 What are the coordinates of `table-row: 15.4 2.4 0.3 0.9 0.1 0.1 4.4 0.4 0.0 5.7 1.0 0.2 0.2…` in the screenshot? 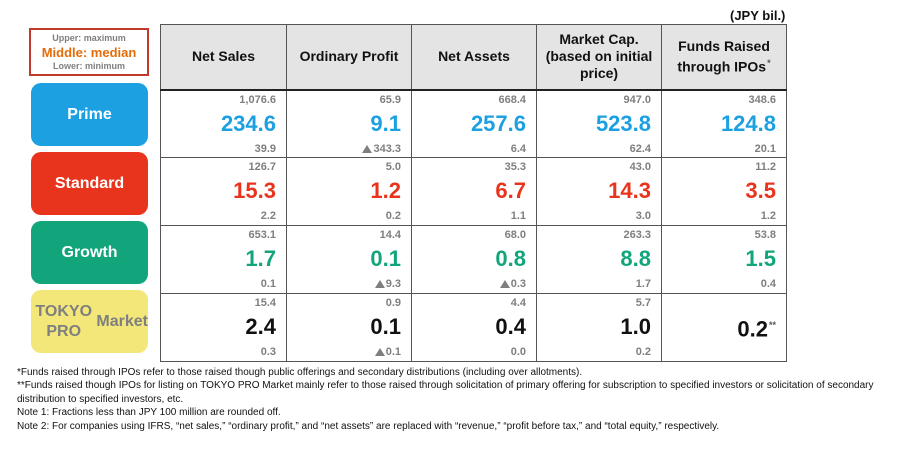 It's located at (473, 327).